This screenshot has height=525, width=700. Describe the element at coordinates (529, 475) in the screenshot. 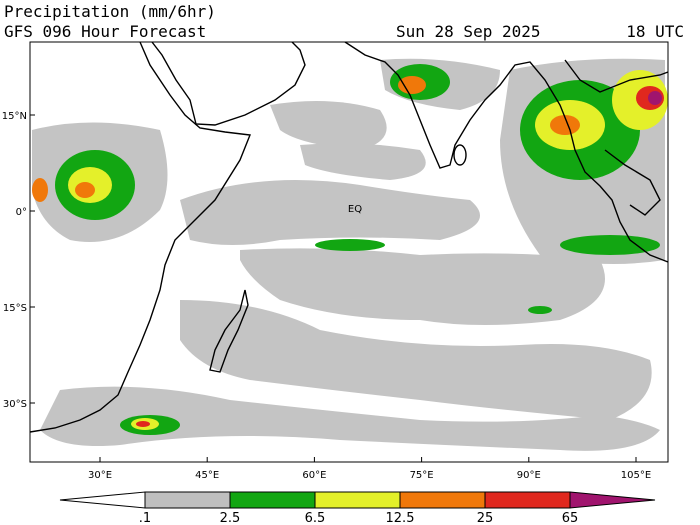

I see `lon-label: 90°E` at that location.